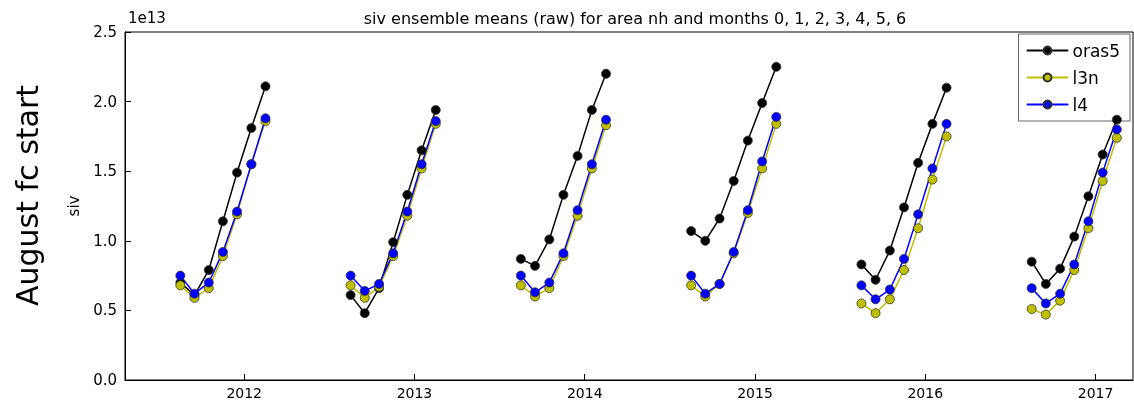 This screenshot has width=1134, height=406. What do you see at coordinates (635, 18) in the screenshot?
I see `chart-title: siv ensemble means (raw) for area nh and months 0, 1, 2, 3, 4, 5, 6` at bounding box center [635, 18].